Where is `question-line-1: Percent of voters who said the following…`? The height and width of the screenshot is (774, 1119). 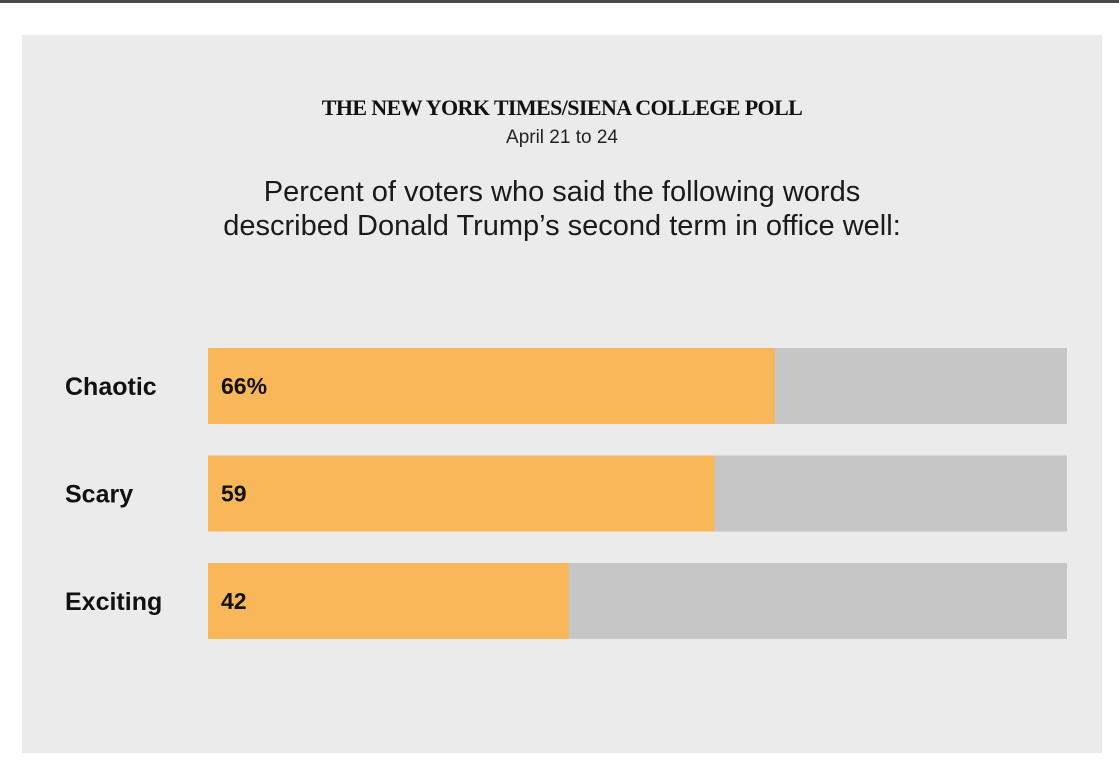 question-line-1: Percent of voters who said the following… is located at coordinates (562, 192).